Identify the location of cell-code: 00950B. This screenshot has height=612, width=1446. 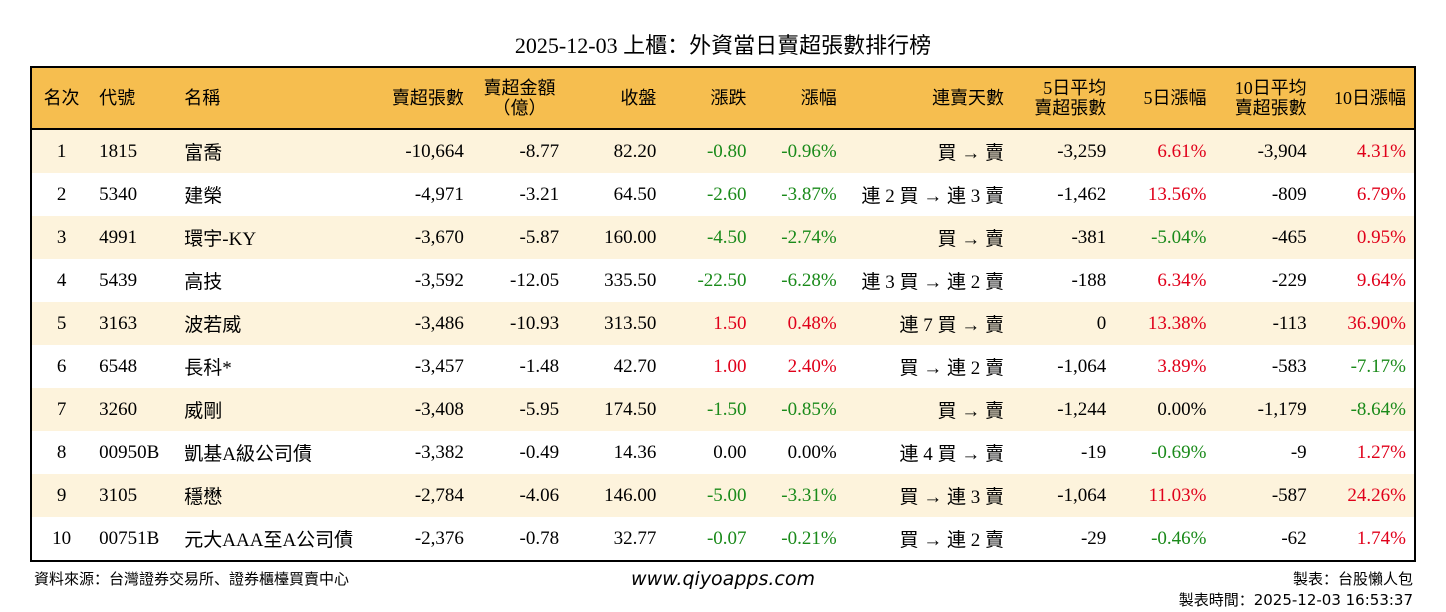
(129, 452).